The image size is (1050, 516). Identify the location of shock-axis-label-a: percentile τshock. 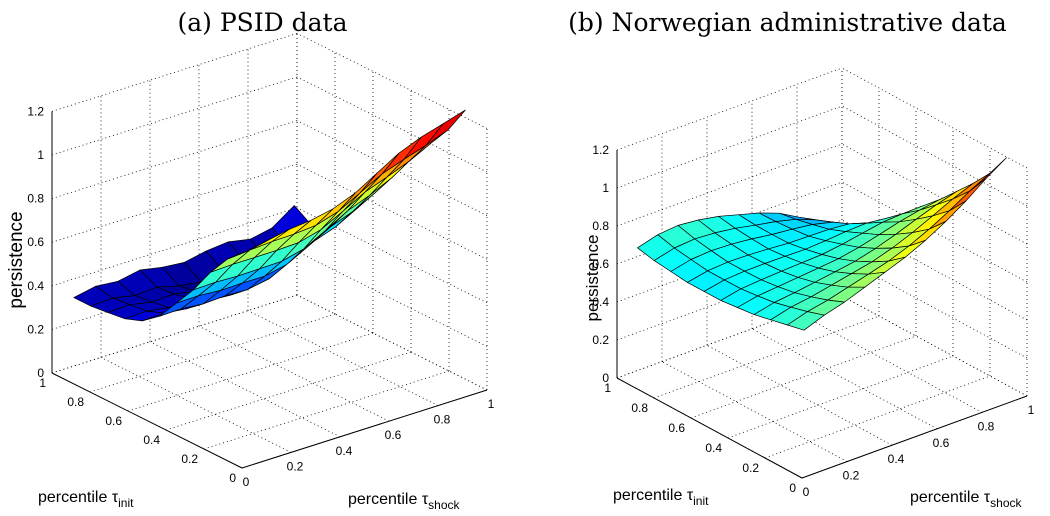
(404, 501).